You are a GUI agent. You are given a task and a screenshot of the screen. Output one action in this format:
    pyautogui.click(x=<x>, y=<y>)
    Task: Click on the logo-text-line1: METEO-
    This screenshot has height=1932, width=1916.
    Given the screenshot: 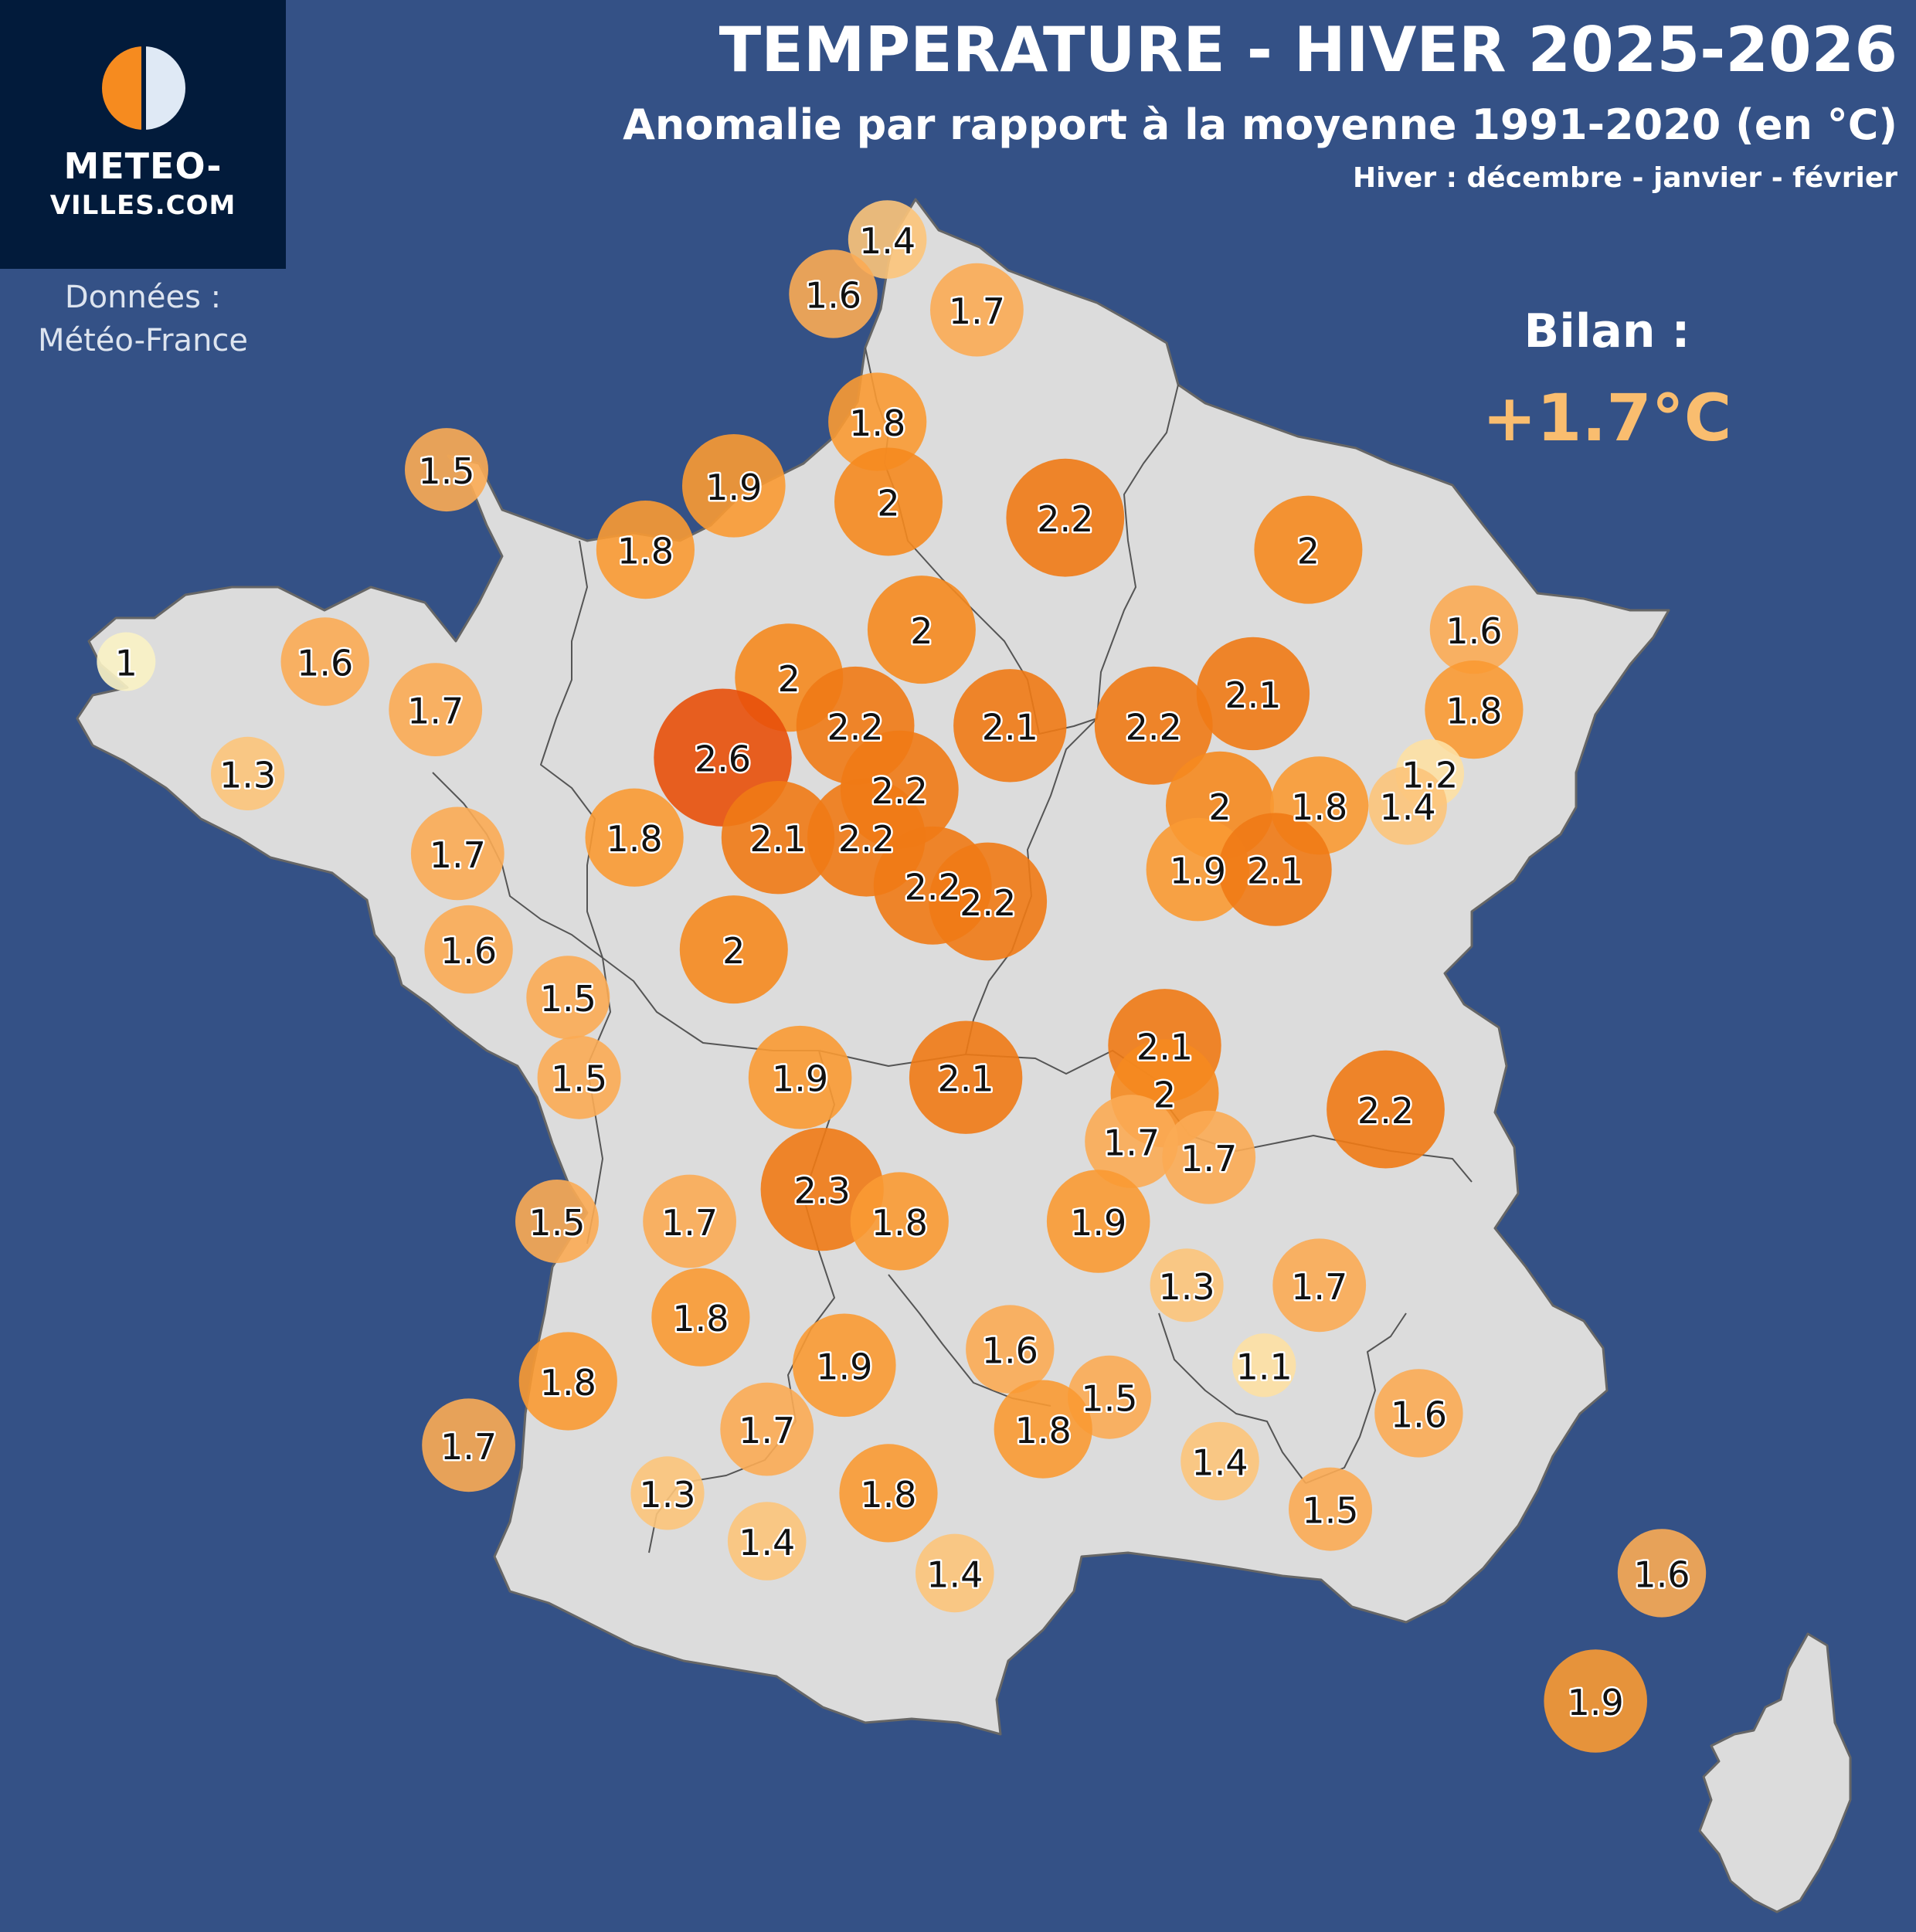 What is the action you would take?
    pyautogui.click(x=143, y=166)
    